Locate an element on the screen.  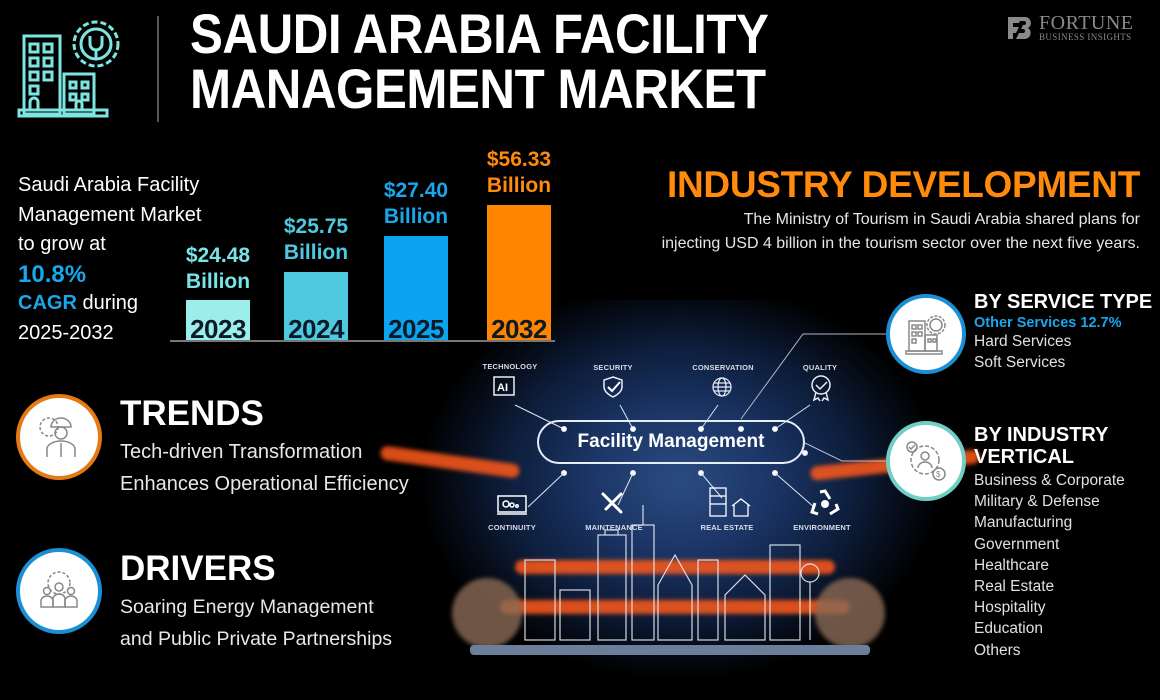
trends-circle is located at coordinates (59, 437).